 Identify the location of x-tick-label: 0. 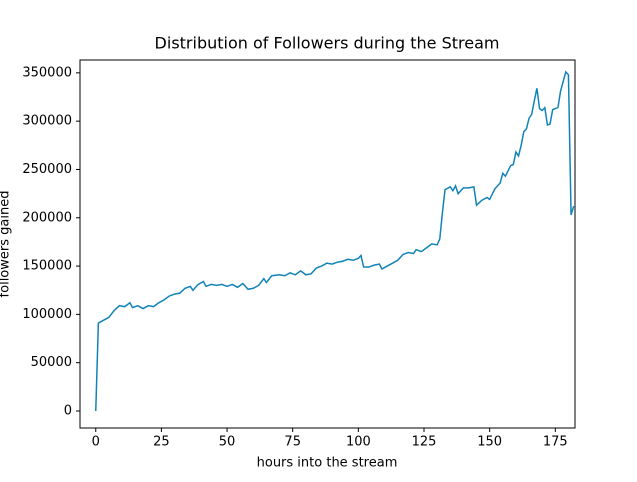
(96, 442).